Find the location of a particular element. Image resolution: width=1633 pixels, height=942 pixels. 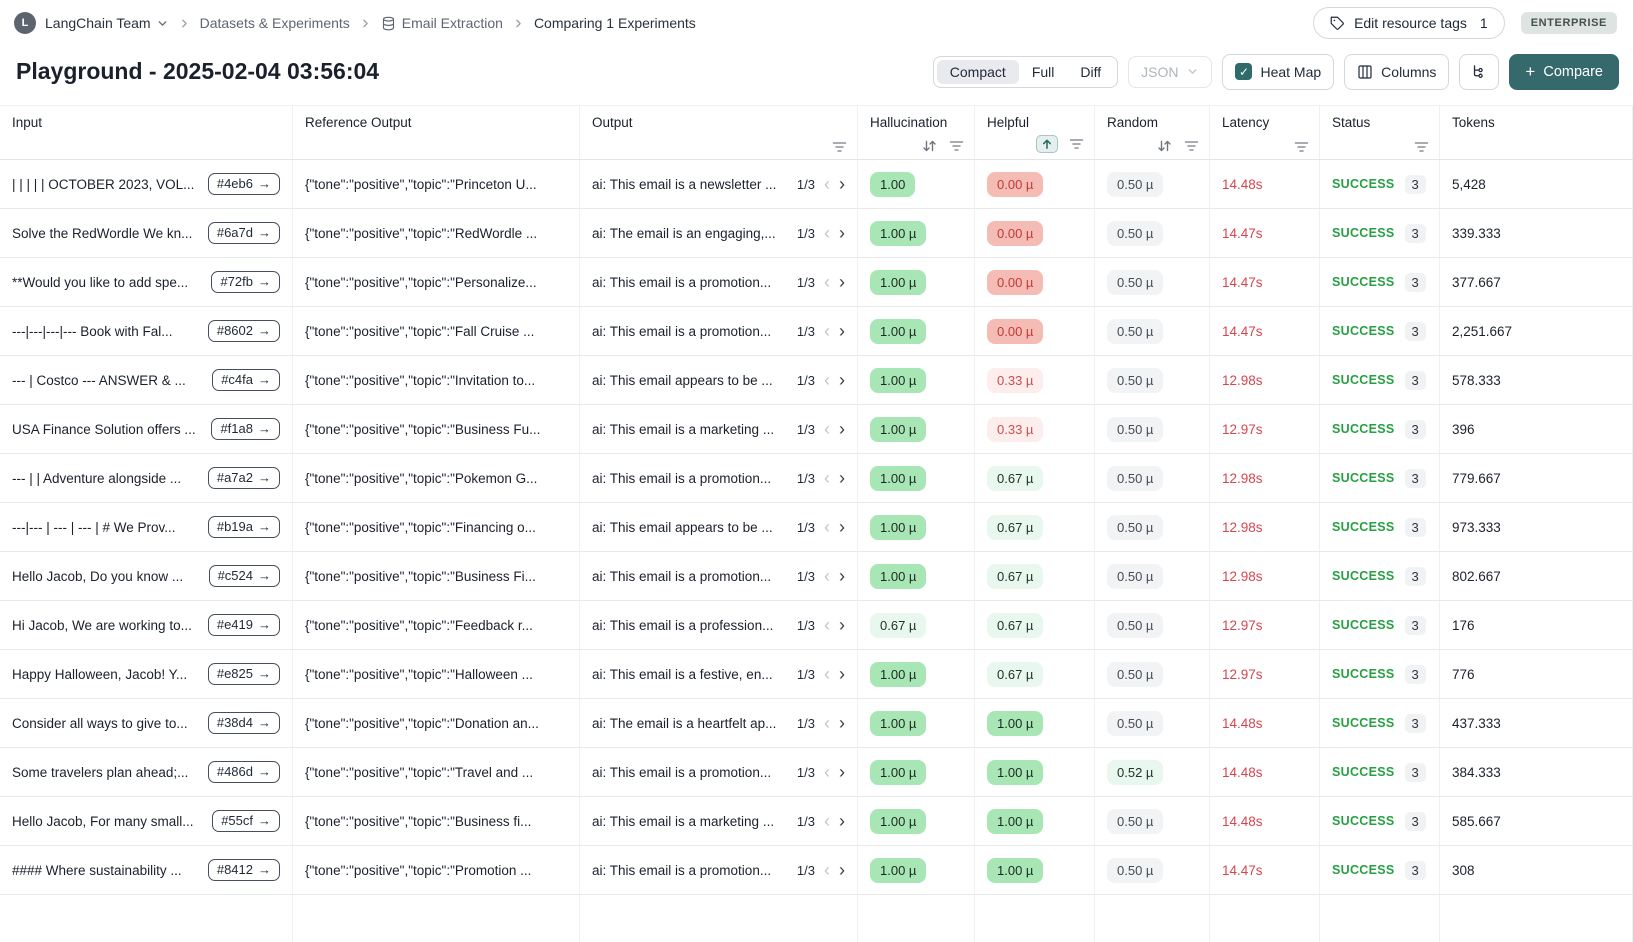

breadcrumb-datasets-experiments: Datasets & Experiments is located at coordinates (274, 23).